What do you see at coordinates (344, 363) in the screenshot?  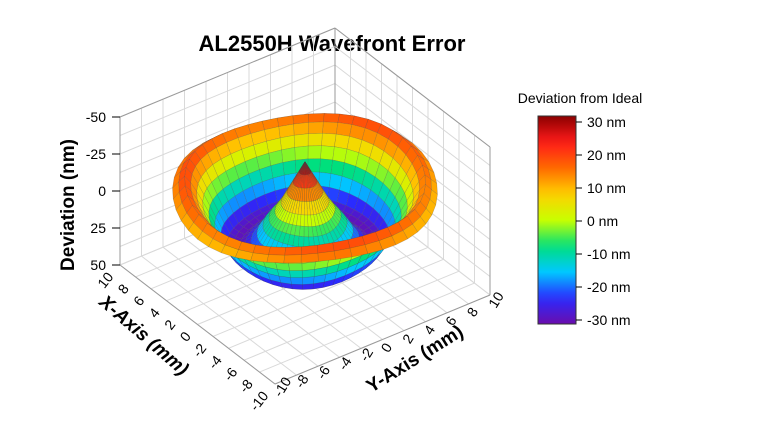 I see `y-tick-label: -4` at bounding box center [344, 363].